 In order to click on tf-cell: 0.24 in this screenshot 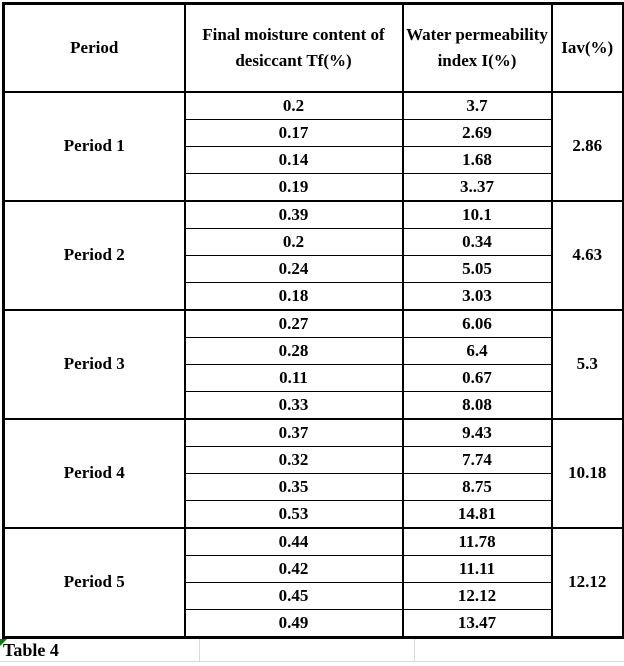, I will do `click(293, 269)`.